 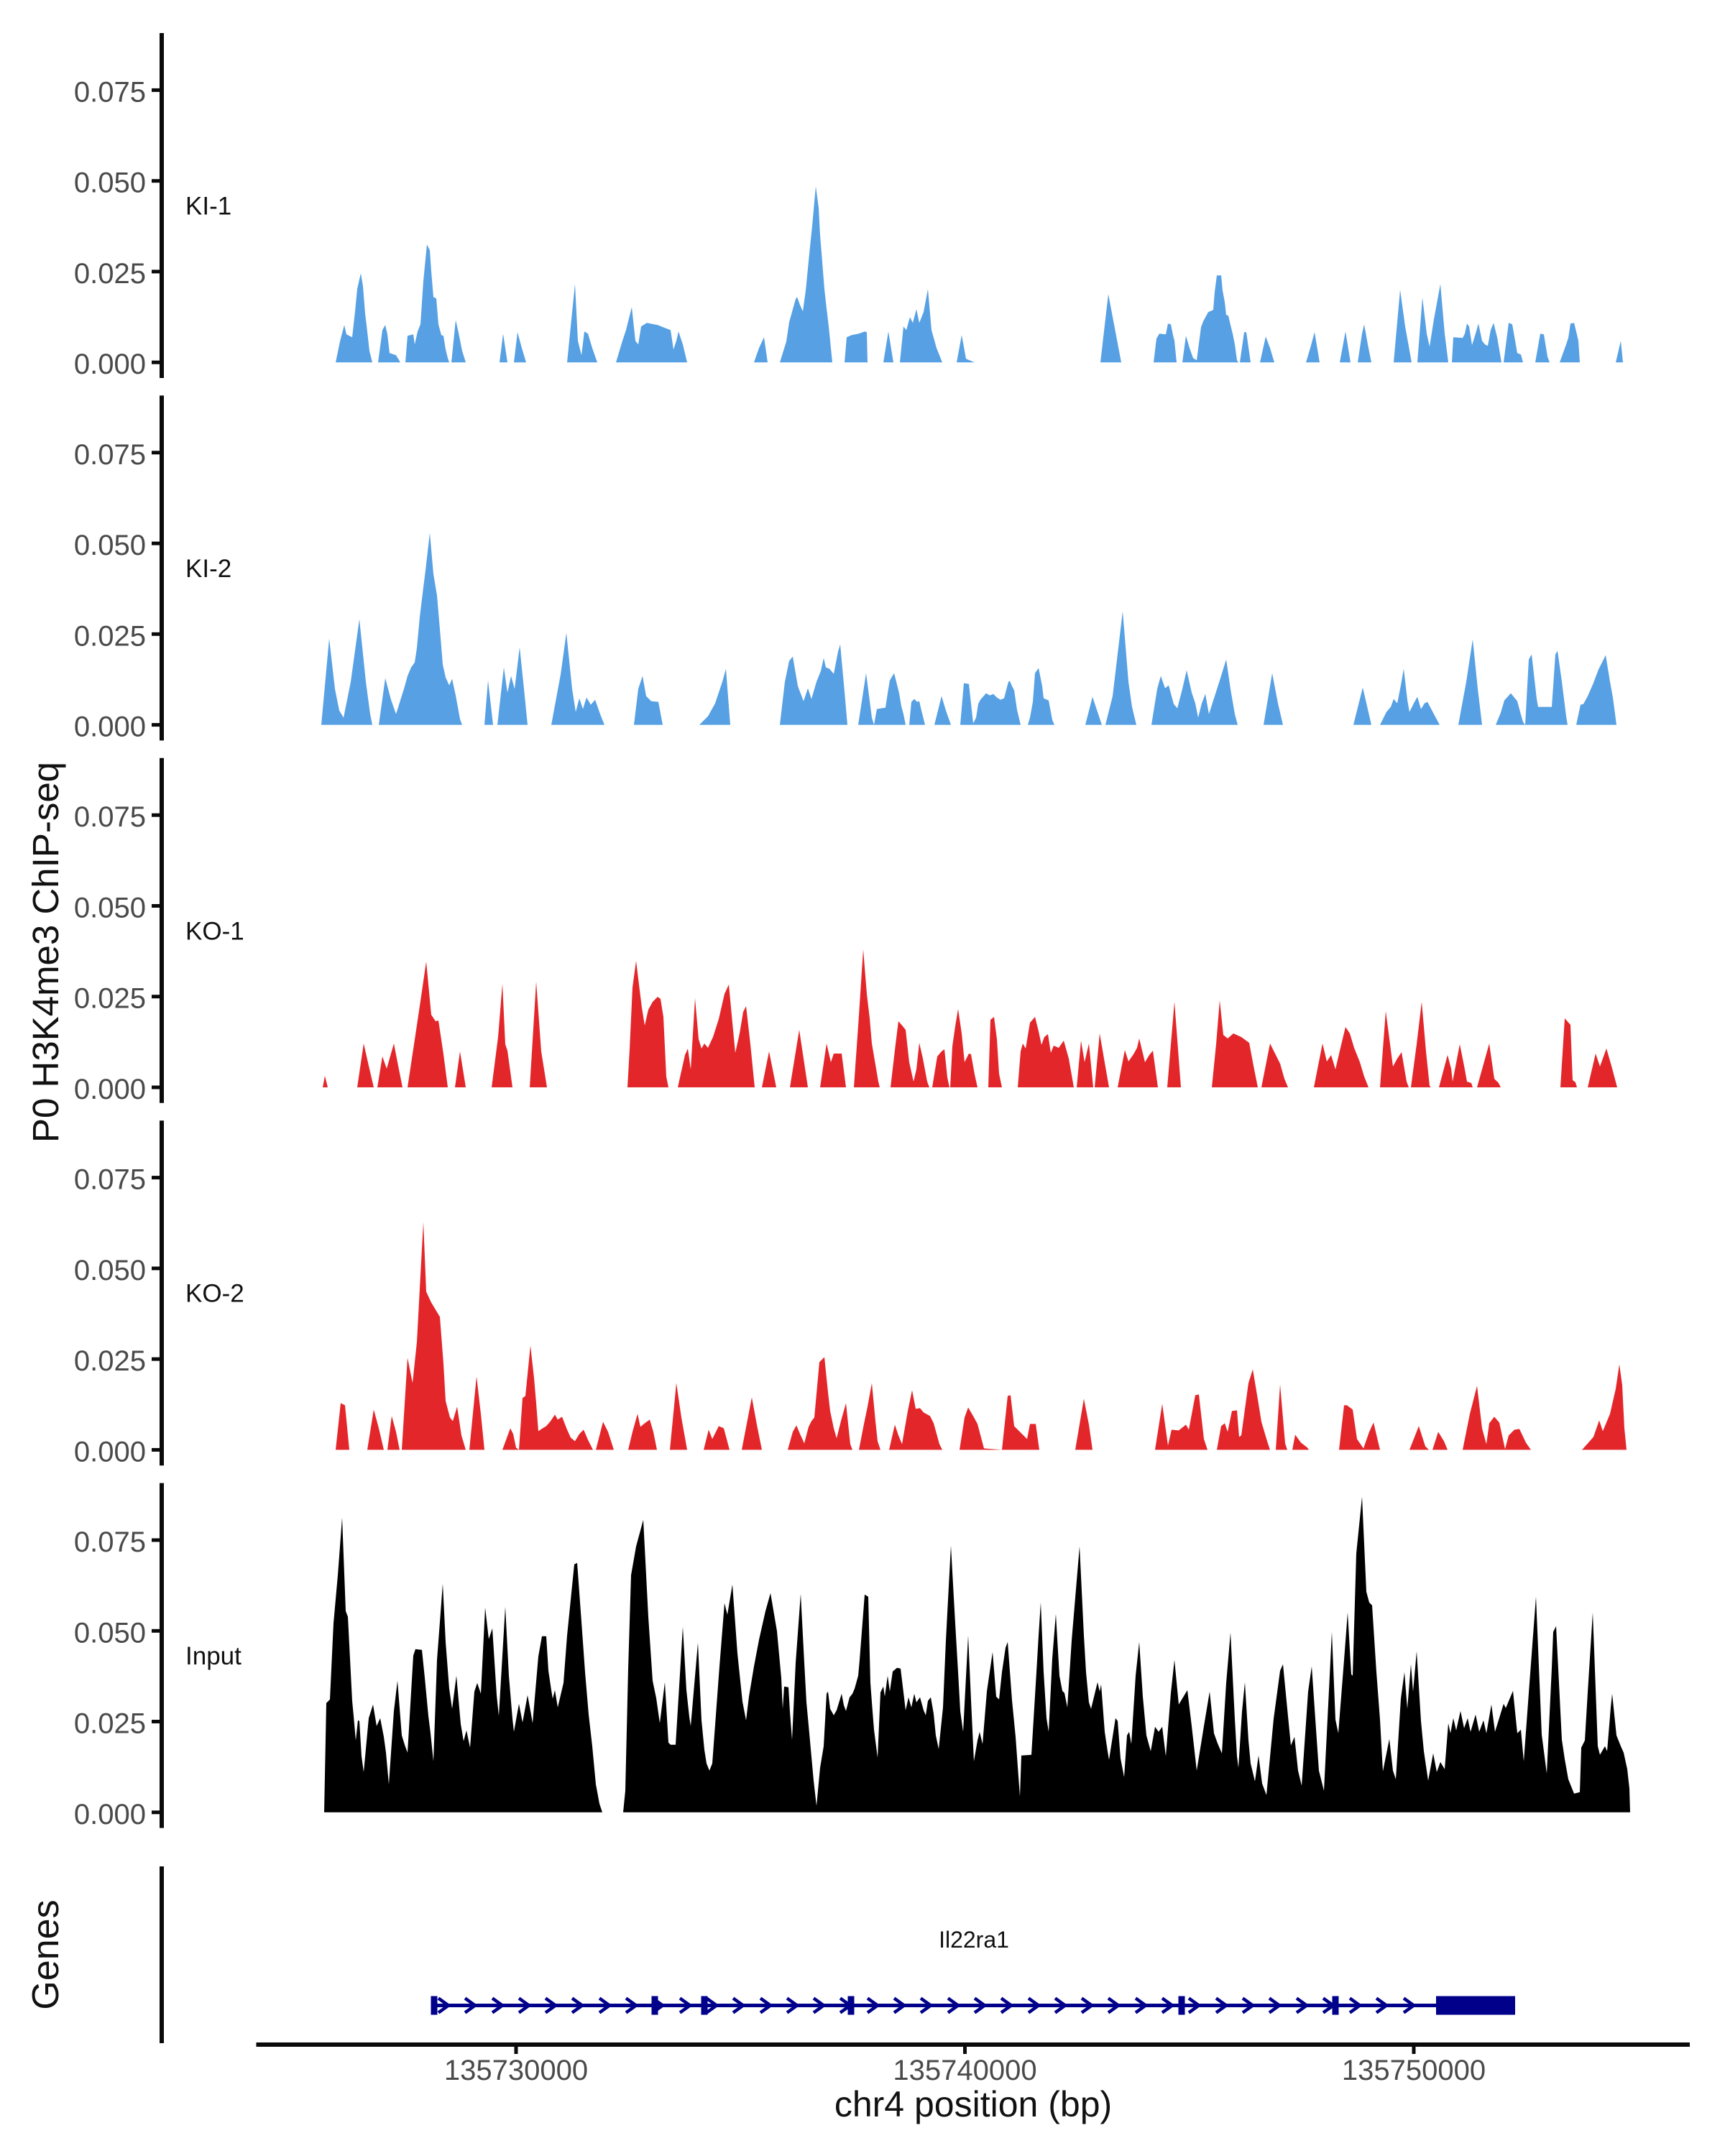 What do you see at coordinates (974, 1940) in the screenshot?
I see `svg-text: Il22ra1` at bounding box center [974, 1940].